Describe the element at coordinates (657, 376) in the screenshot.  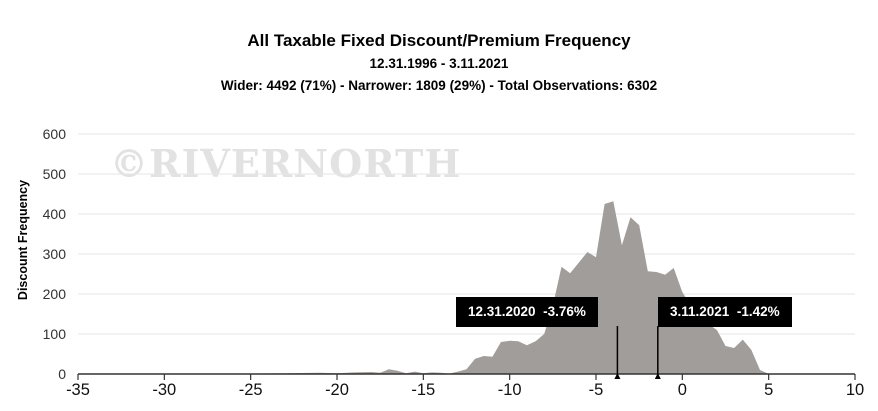
I see `marker-arrow-end` at that location.